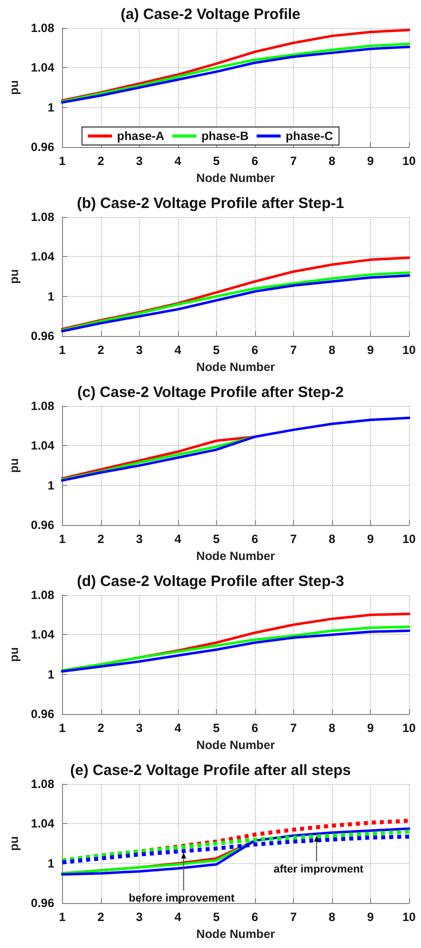 The width and height of the screenshot is (421, 948). What do you see at coordinates (210, 770) in the screenshot?
I see `chart-title: (e) Case-2 Voltage Profile after all steps` at bounding box center [210, 770].